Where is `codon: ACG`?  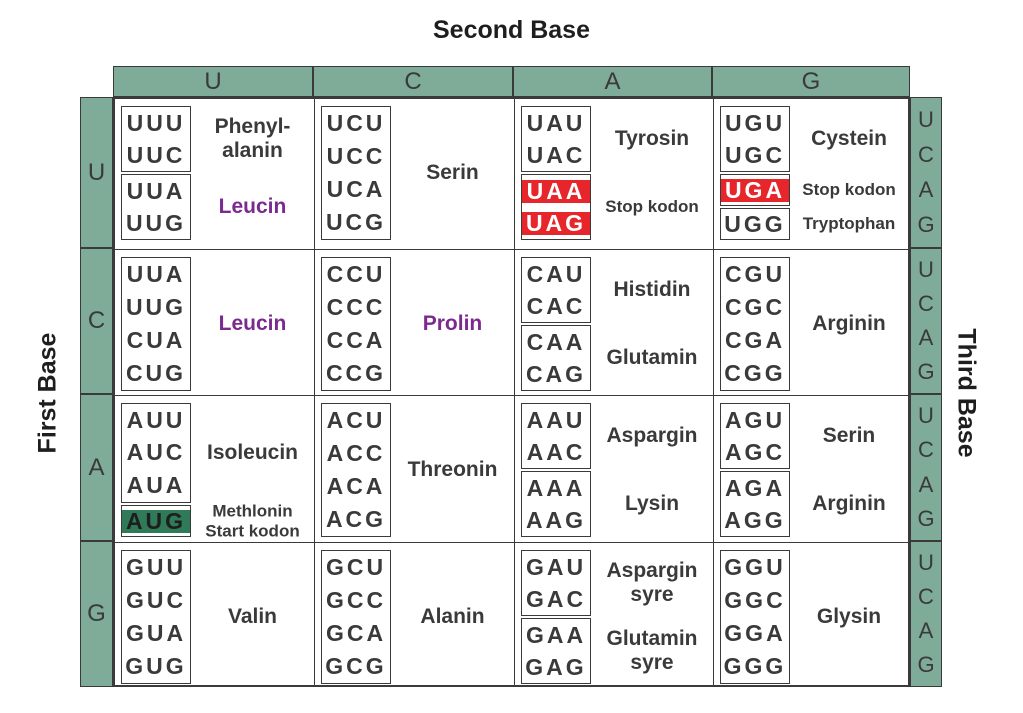
codon: ACG is located at coordinates (356, 519).